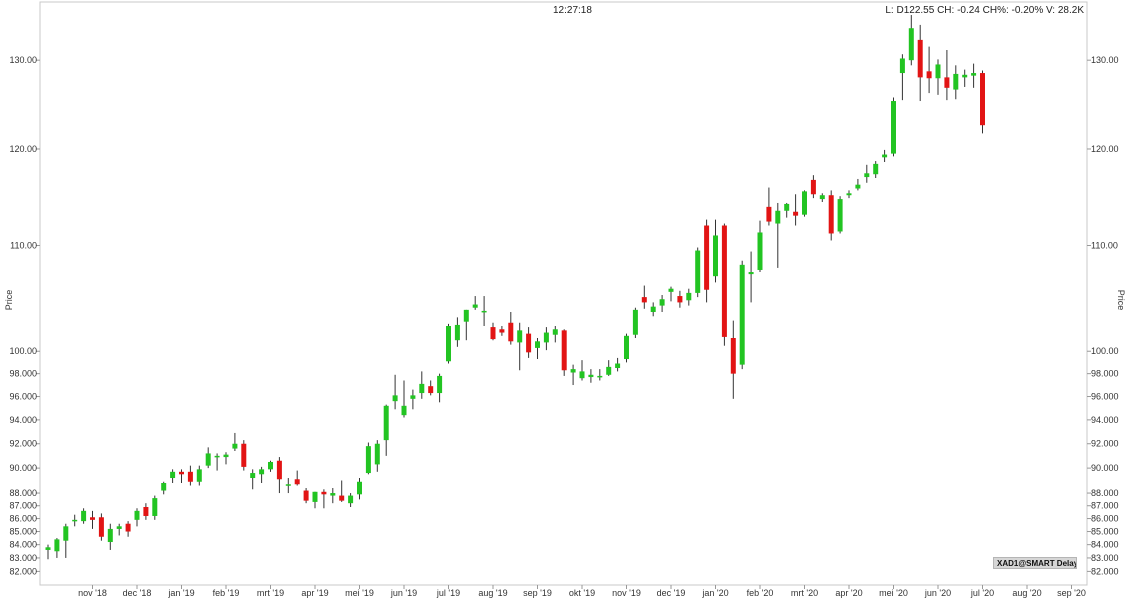  I want to click on y-tick-label: 96.000, so click(23, 397).